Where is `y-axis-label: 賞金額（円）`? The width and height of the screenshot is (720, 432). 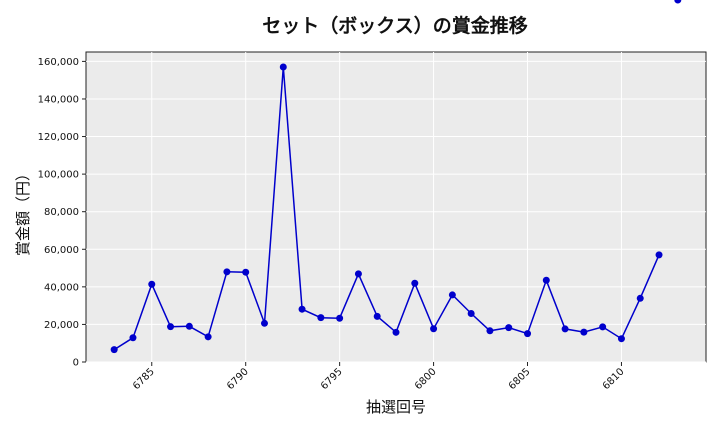 y-axis-label: 賞金額（円） is located at coordinates (23, 211).